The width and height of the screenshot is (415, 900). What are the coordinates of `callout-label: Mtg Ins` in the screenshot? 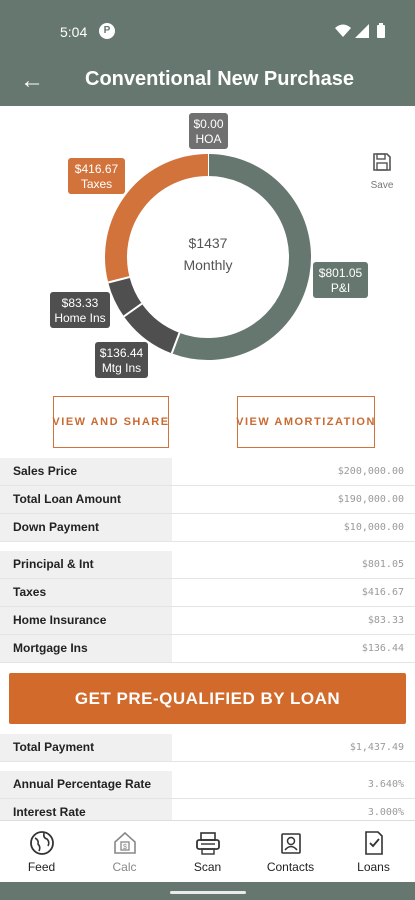 It's located at (121, 368).